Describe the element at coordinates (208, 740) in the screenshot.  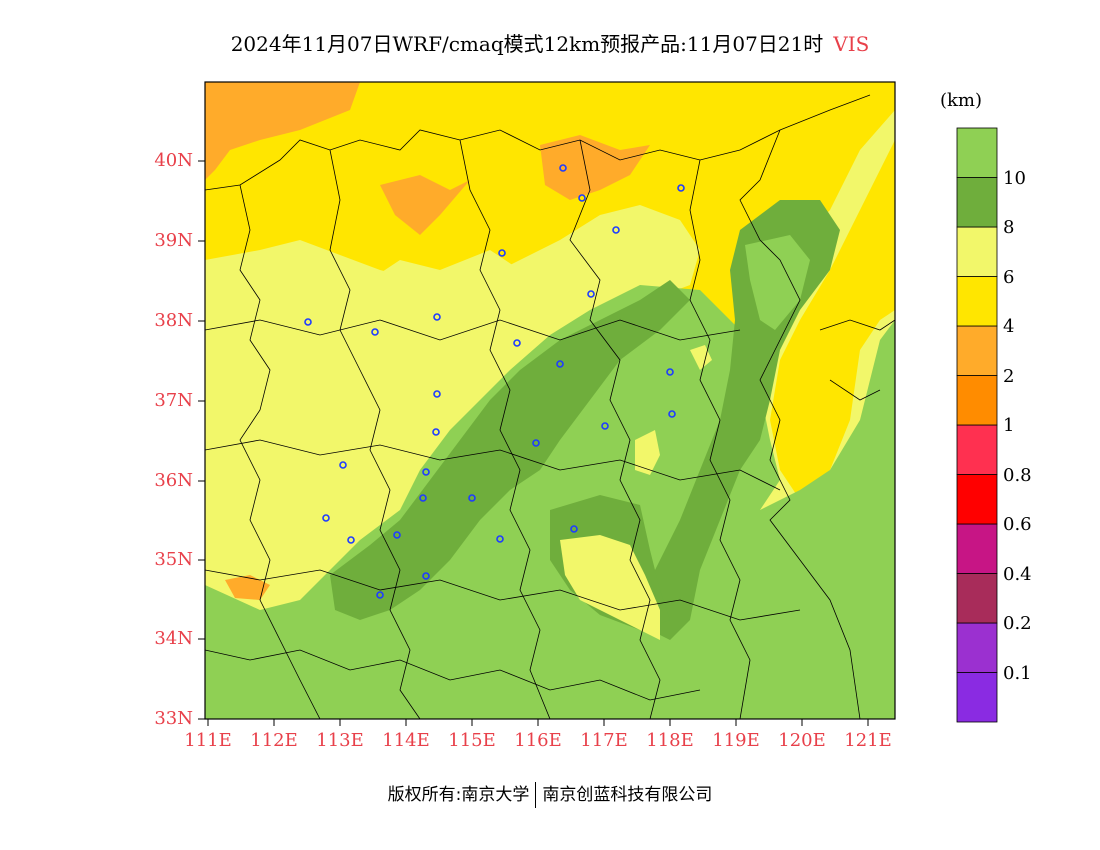
I see `lon-label-111e: 111E` at that location.